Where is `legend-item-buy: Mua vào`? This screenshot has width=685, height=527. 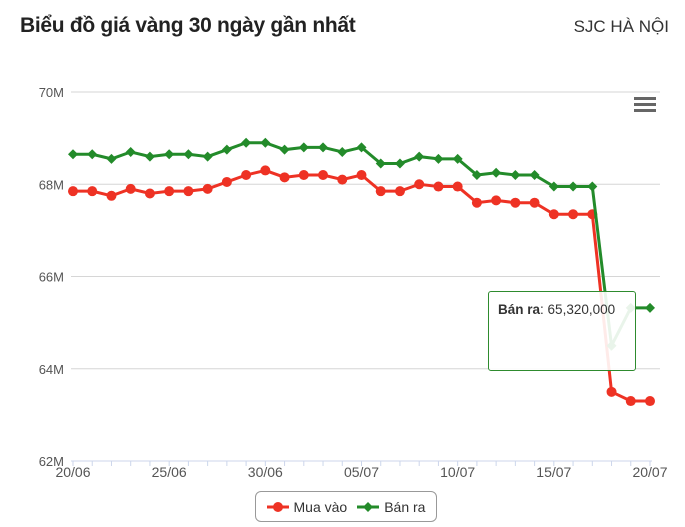 legend-item-buy: Mua vào is located at coordinates (307, 506).